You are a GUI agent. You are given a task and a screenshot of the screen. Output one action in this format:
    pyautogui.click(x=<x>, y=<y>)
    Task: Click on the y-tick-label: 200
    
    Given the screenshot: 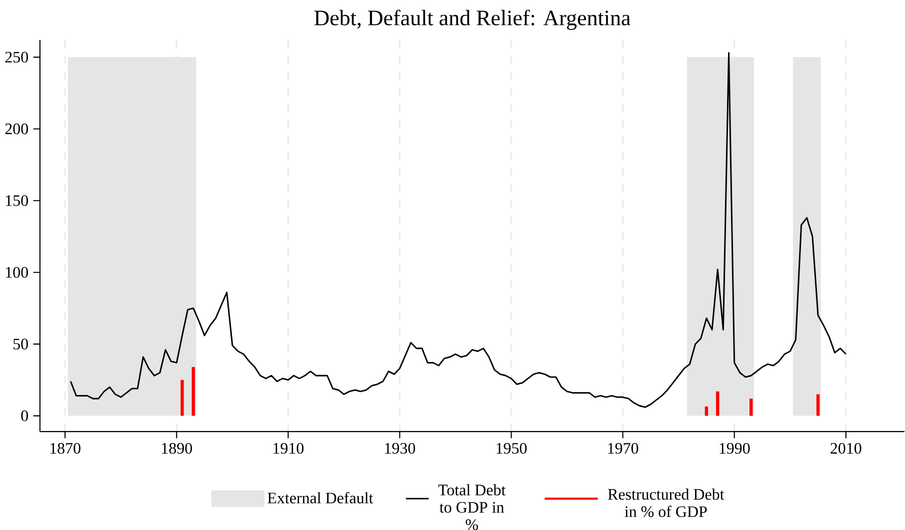 What is the action you would take?
    pyautogui.click(x=16, y=128)
    